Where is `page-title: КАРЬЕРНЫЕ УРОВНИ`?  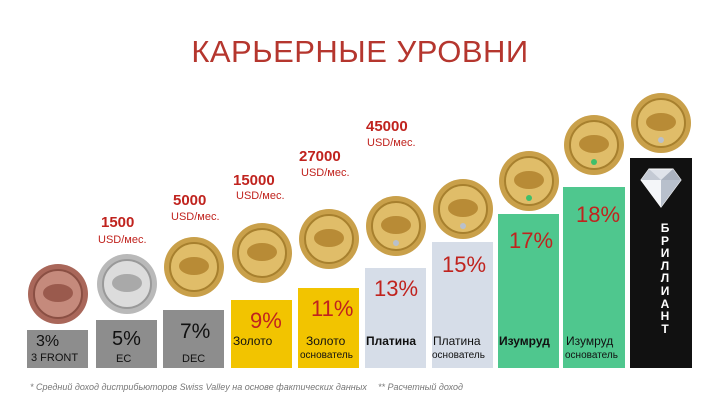
page-title: КАРЬЕРНЫЕ УРОВНИ is located at coordinates (360, 51).